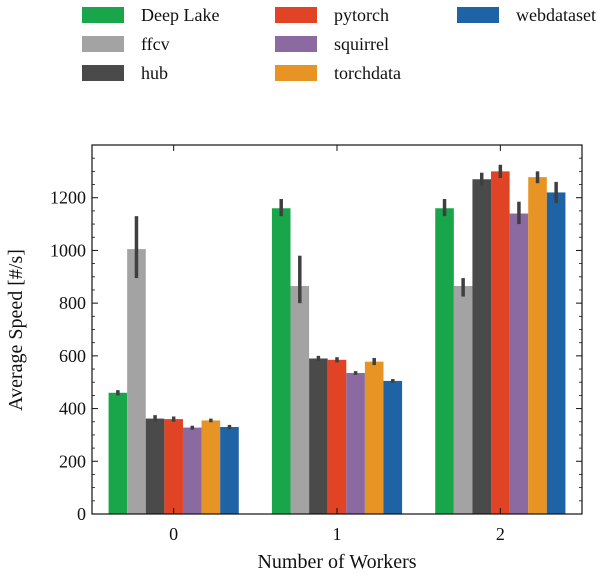  Describe the element at coordinates (361, 15) in the screenshot. I see `legend-label: pytorch` at that location.